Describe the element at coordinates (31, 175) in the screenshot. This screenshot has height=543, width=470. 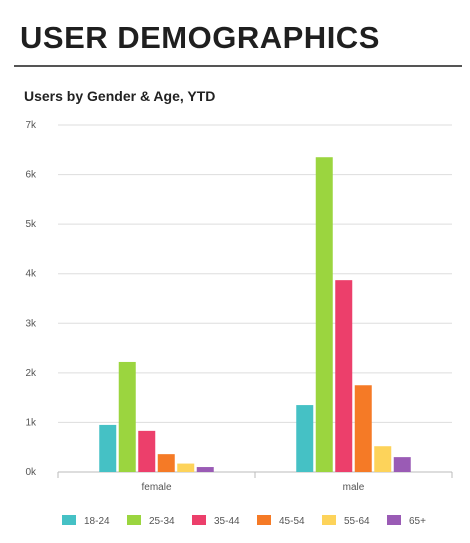
I see `y-tick-label: 6k` at that location.